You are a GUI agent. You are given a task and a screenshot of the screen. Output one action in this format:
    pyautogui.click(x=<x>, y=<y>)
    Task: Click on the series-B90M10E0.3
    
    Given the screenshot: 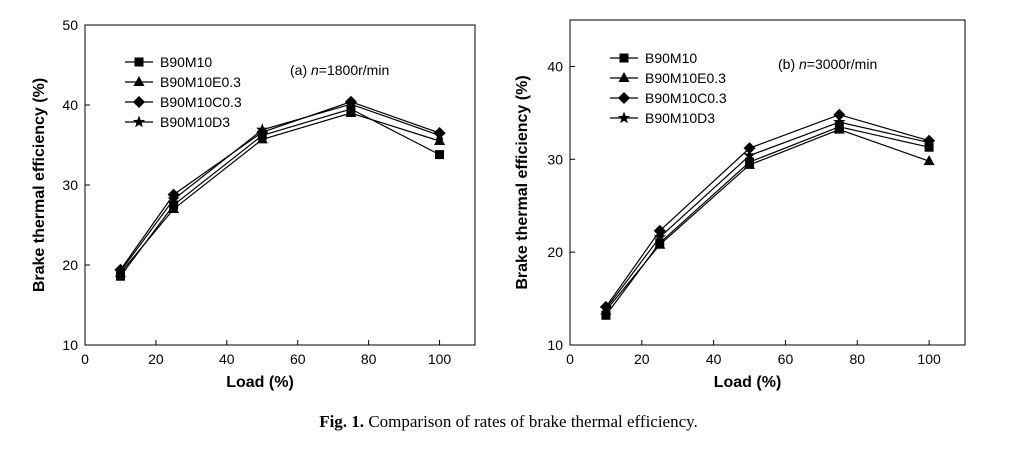 What is the action you would take?
    pyautogui.click(x=767, y=219)
    